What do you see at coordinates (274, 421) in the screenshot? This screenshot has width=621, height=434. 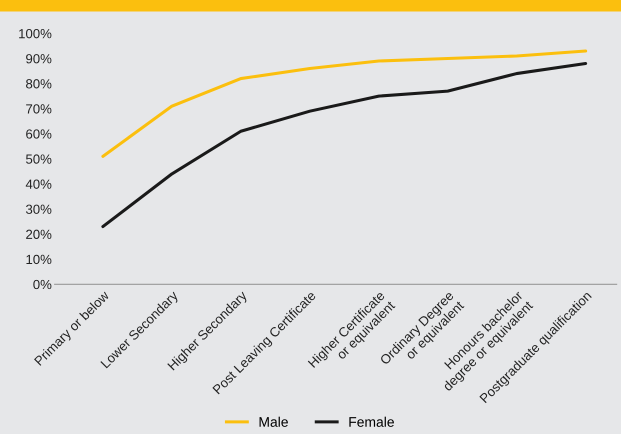 I see `legend-label: Male` at bounding box center [274, 421].